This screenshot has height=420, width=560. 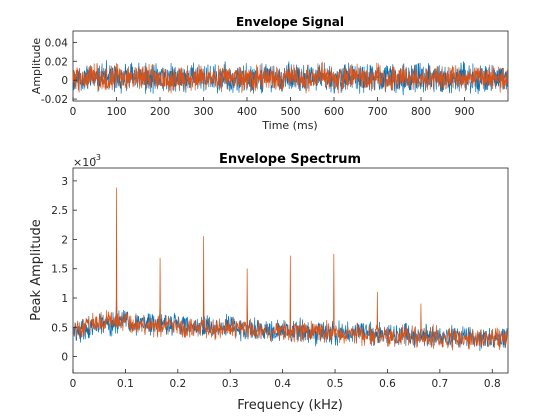 I want to click on spectrum-xlabel: Frequency (kHz), so click(x=290, y=405).